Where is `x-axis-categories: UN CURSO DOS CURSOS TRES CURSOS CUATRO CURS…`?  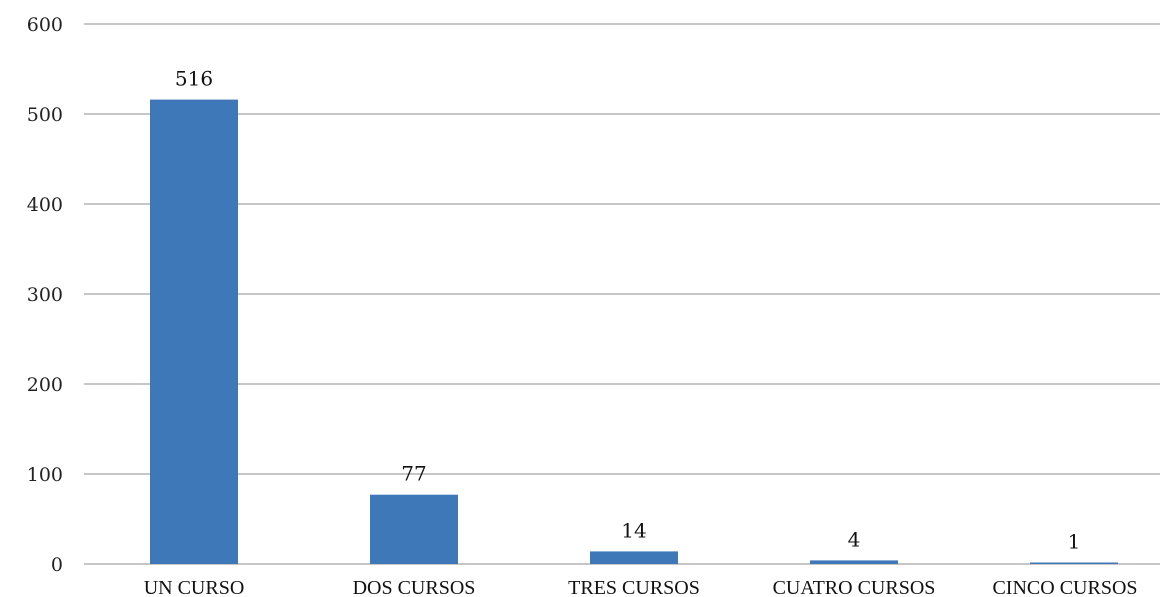 x-axis-categories: UN CURSO DOS CURSOS TRES CURSOS CUATRO CURS… is located at coordinates (641, 587).